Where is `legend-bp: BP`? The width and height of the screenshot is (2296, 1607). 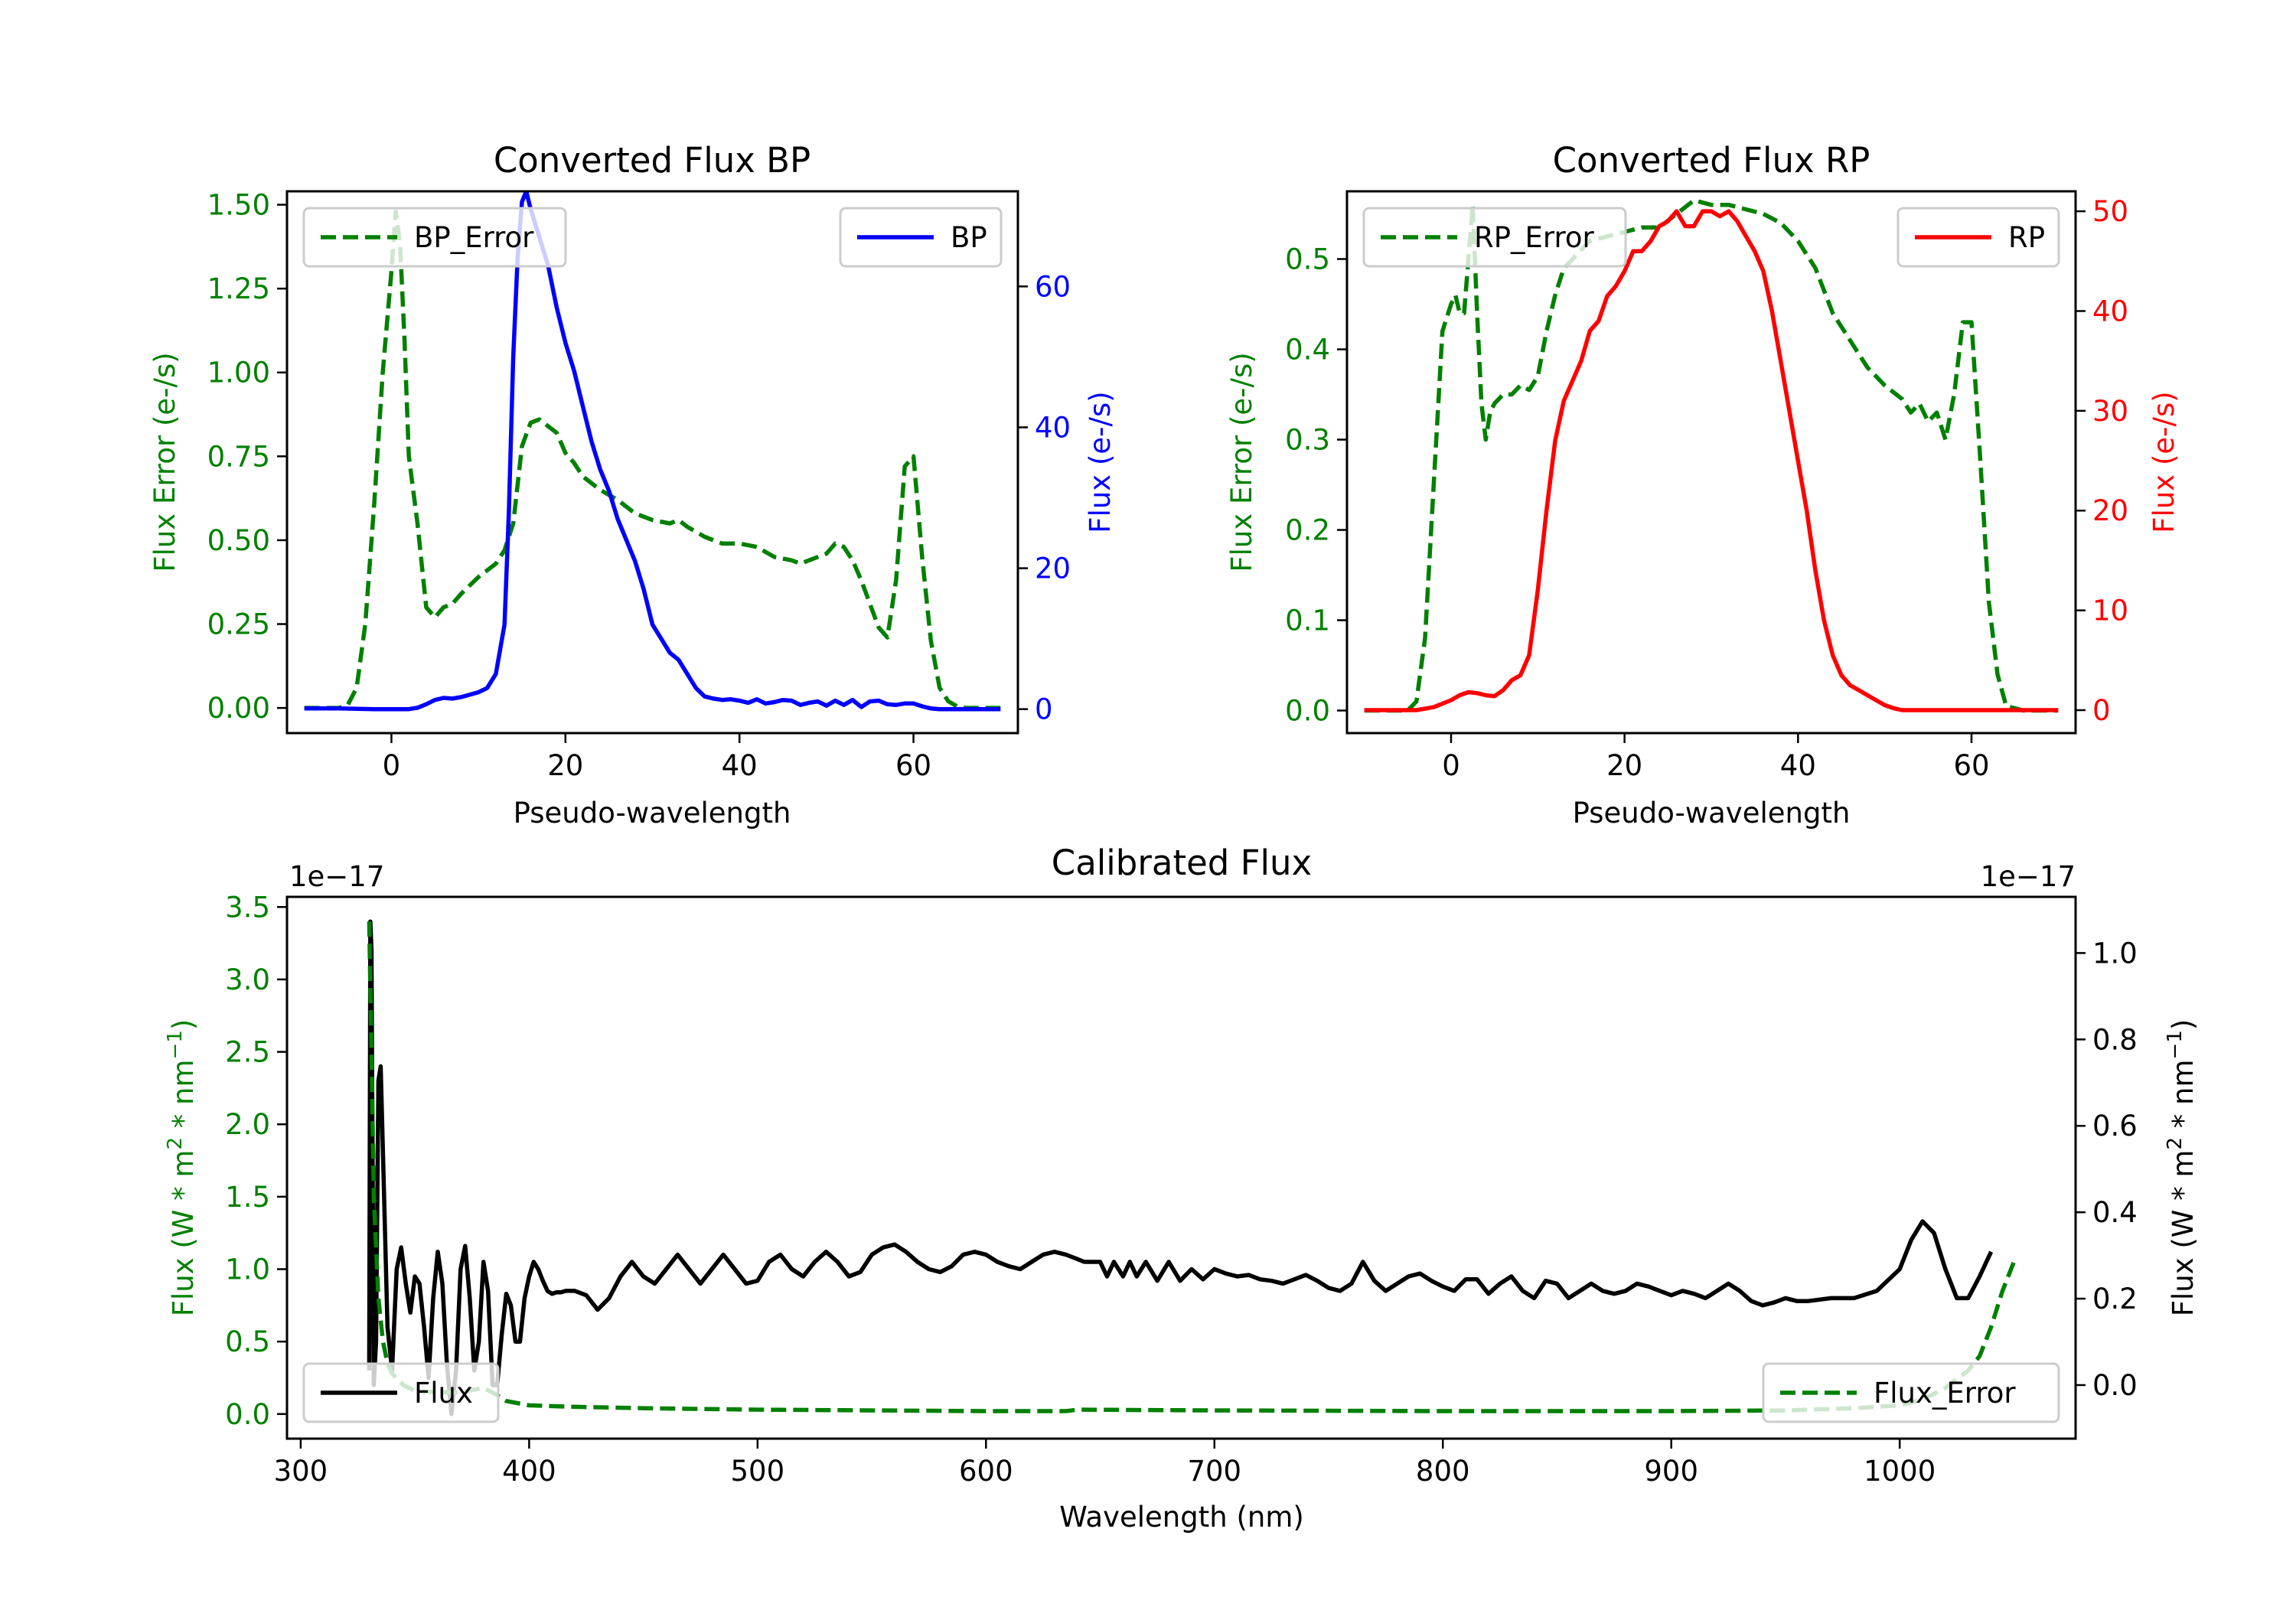
legend-bp: BP is located at coordinates (921, 237).